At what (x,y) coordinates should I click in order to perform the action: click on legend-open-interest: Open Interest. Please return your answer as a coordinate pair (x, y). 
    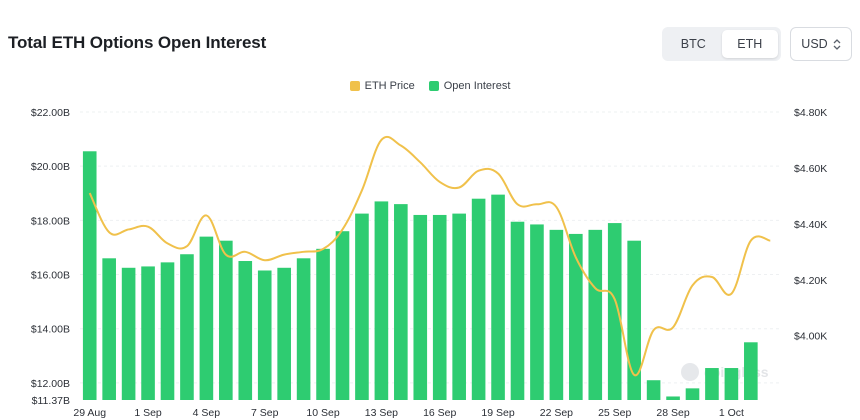
    Looking at the image, I should click on (469, 86).